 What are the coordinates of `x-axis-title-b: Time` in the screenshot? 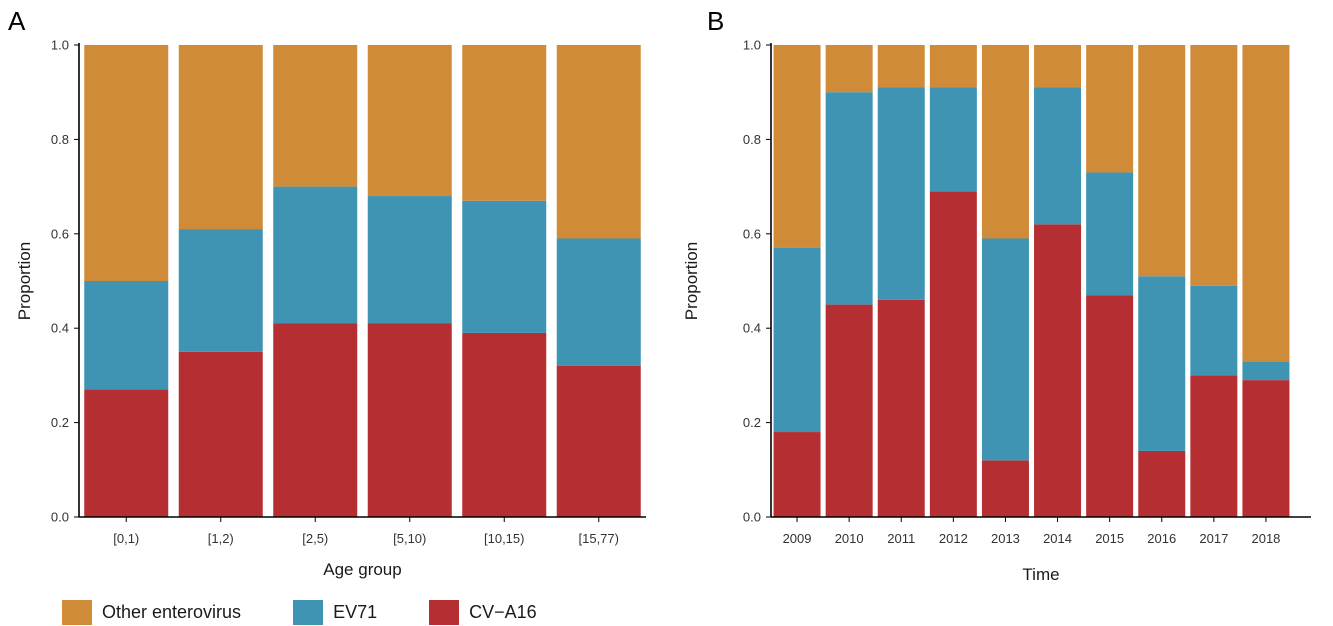 It's located at (1040, 574).